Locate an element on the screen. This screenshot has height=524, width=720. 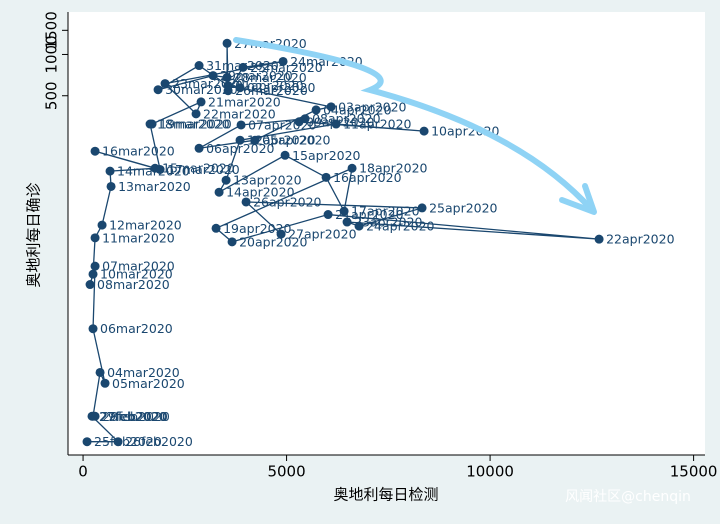
point-label: 31mar2020 is located at coordinates (242, 65).